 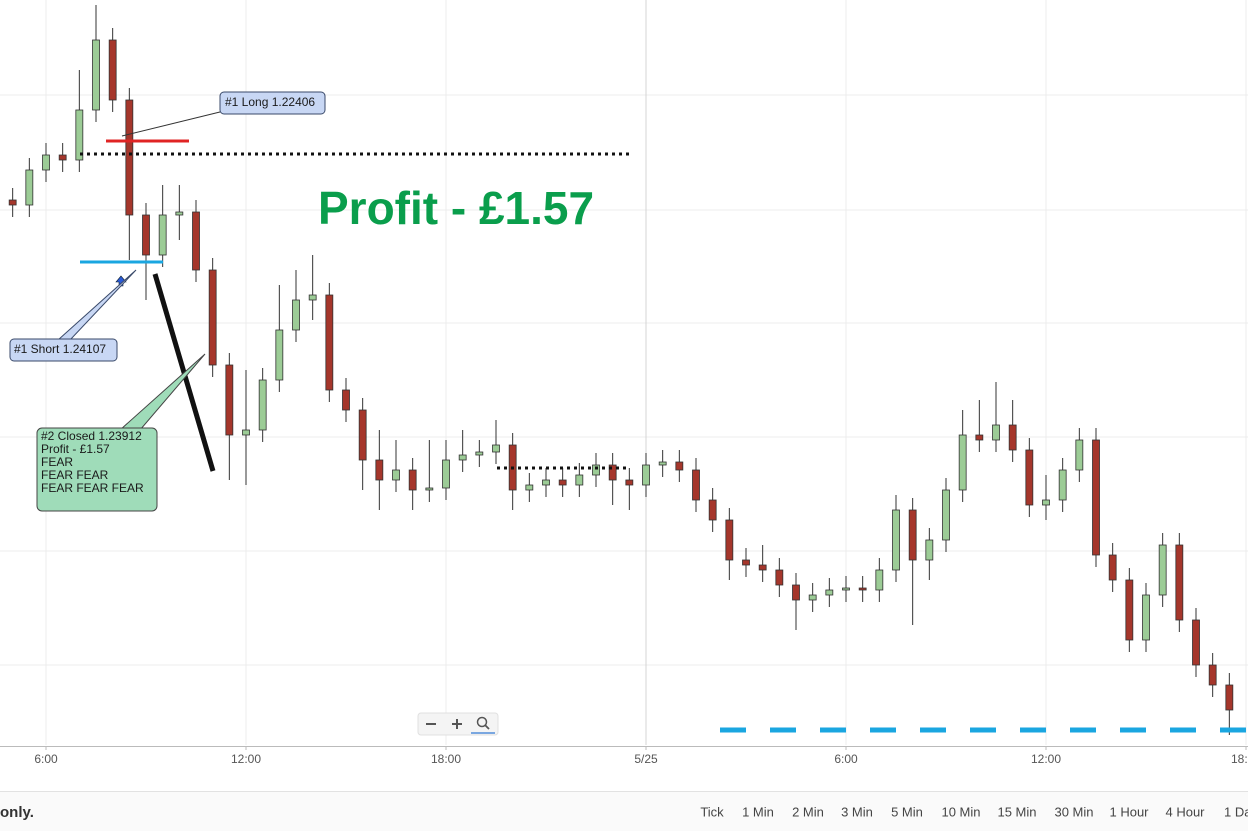 What do you see at coordinates (857, 811) in the screenshot?
I see `timeframe-button: 3 Min` at bounding box center [857, 811].